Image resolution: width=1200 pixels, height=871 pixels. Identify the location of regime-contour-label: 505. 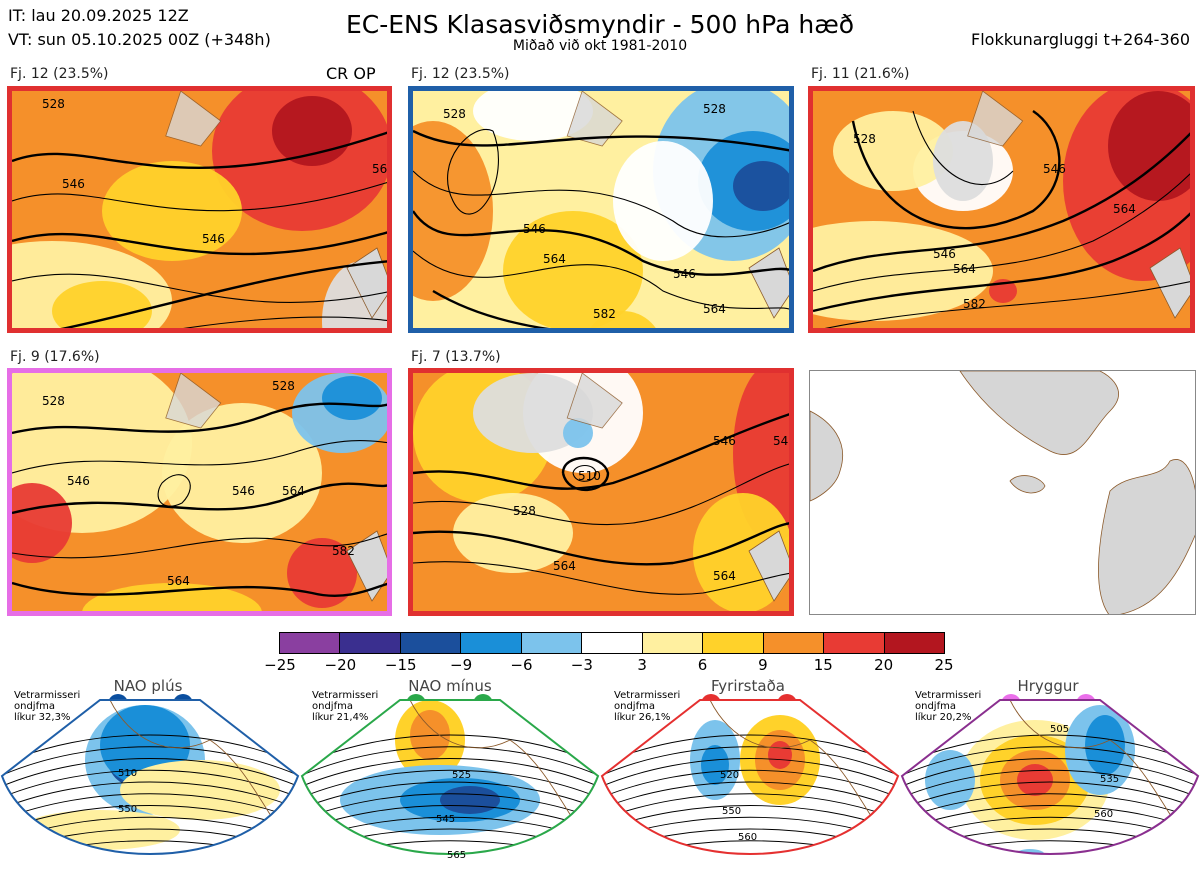
(1059, 729).